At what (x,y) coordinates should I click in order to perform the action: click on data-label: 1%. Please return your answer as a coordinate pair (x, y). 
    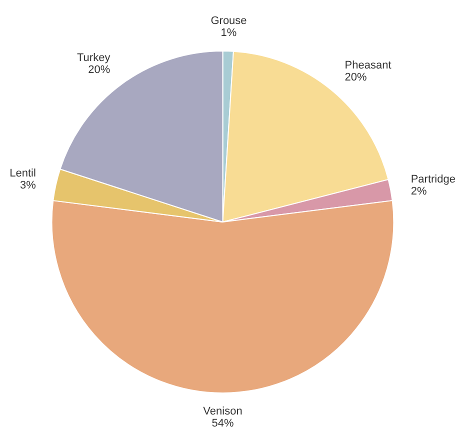
    Looking at the image, I should click on (228, 32).